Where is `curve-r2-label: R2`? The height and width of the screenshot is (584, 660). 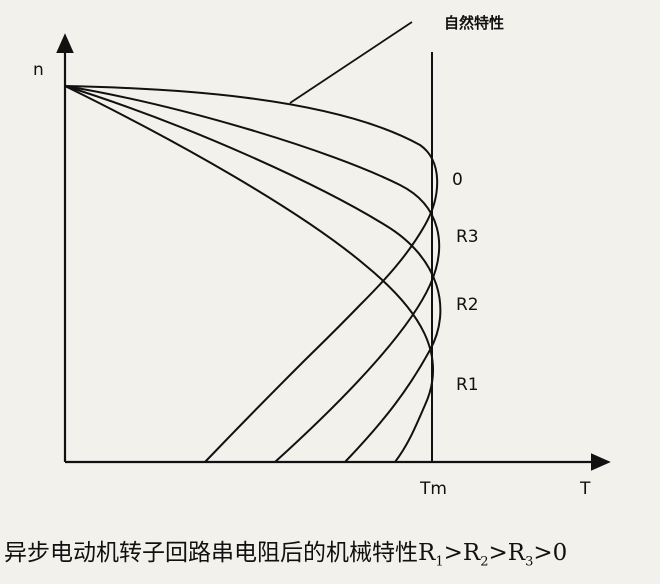 curve-r2-label: R2 is located at coordinates (467, 305).